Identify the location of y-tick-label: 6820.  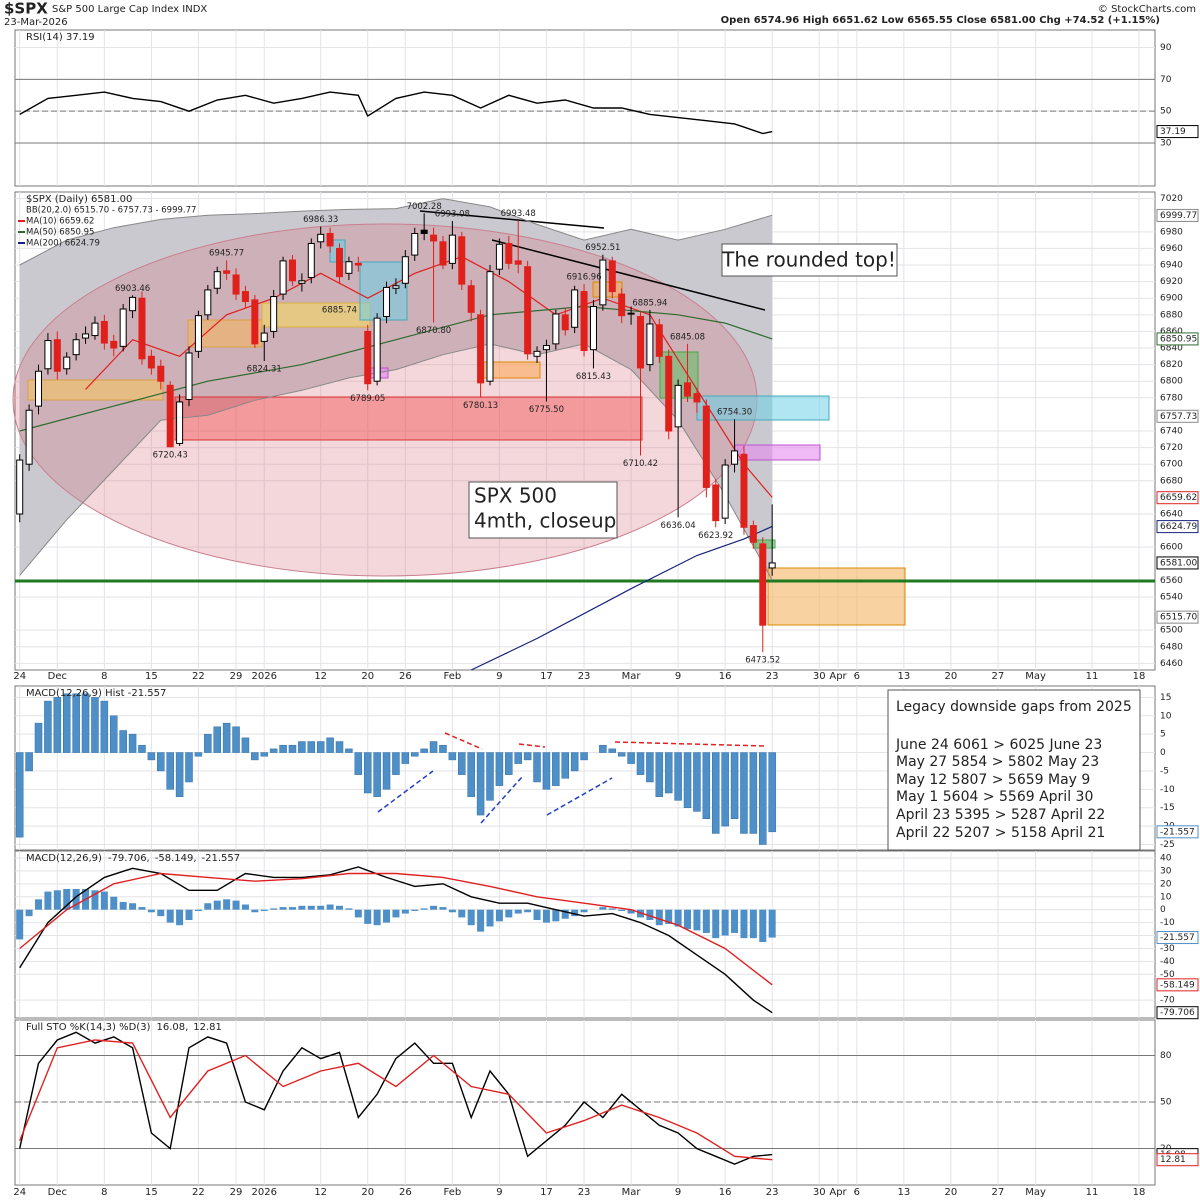
(1171, 365).